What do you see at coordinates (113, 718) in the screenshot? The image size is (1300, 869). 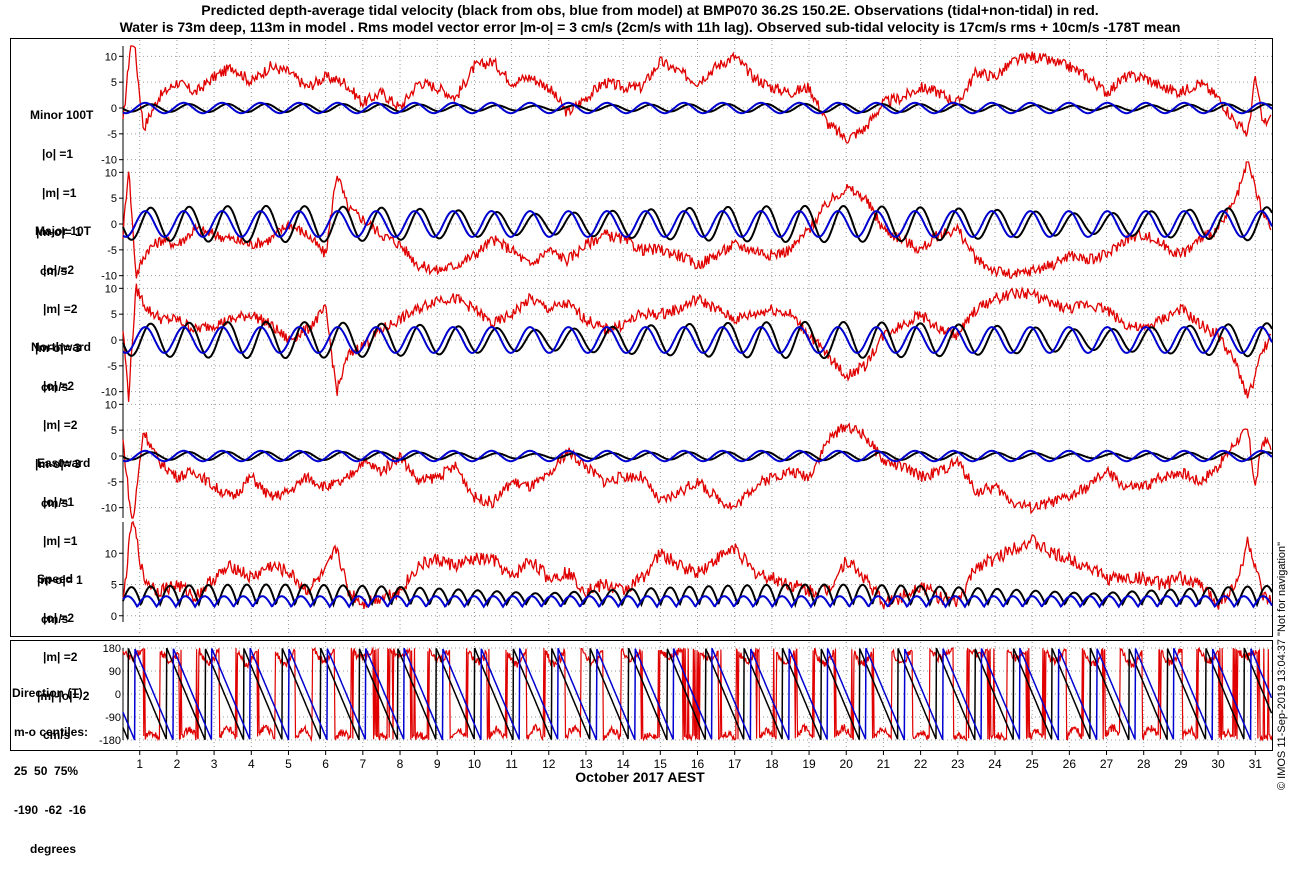 I see `direction-tick-label: -90` at bounding box center [113, 718].